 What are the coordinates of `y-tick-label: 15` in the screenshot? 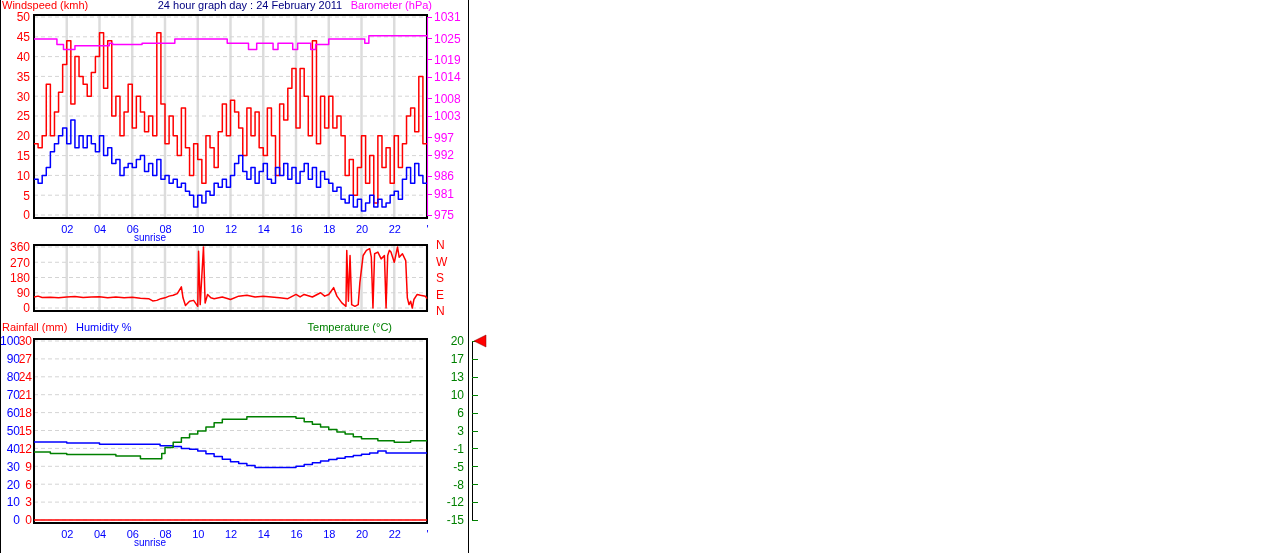 It's located at (23, 155).